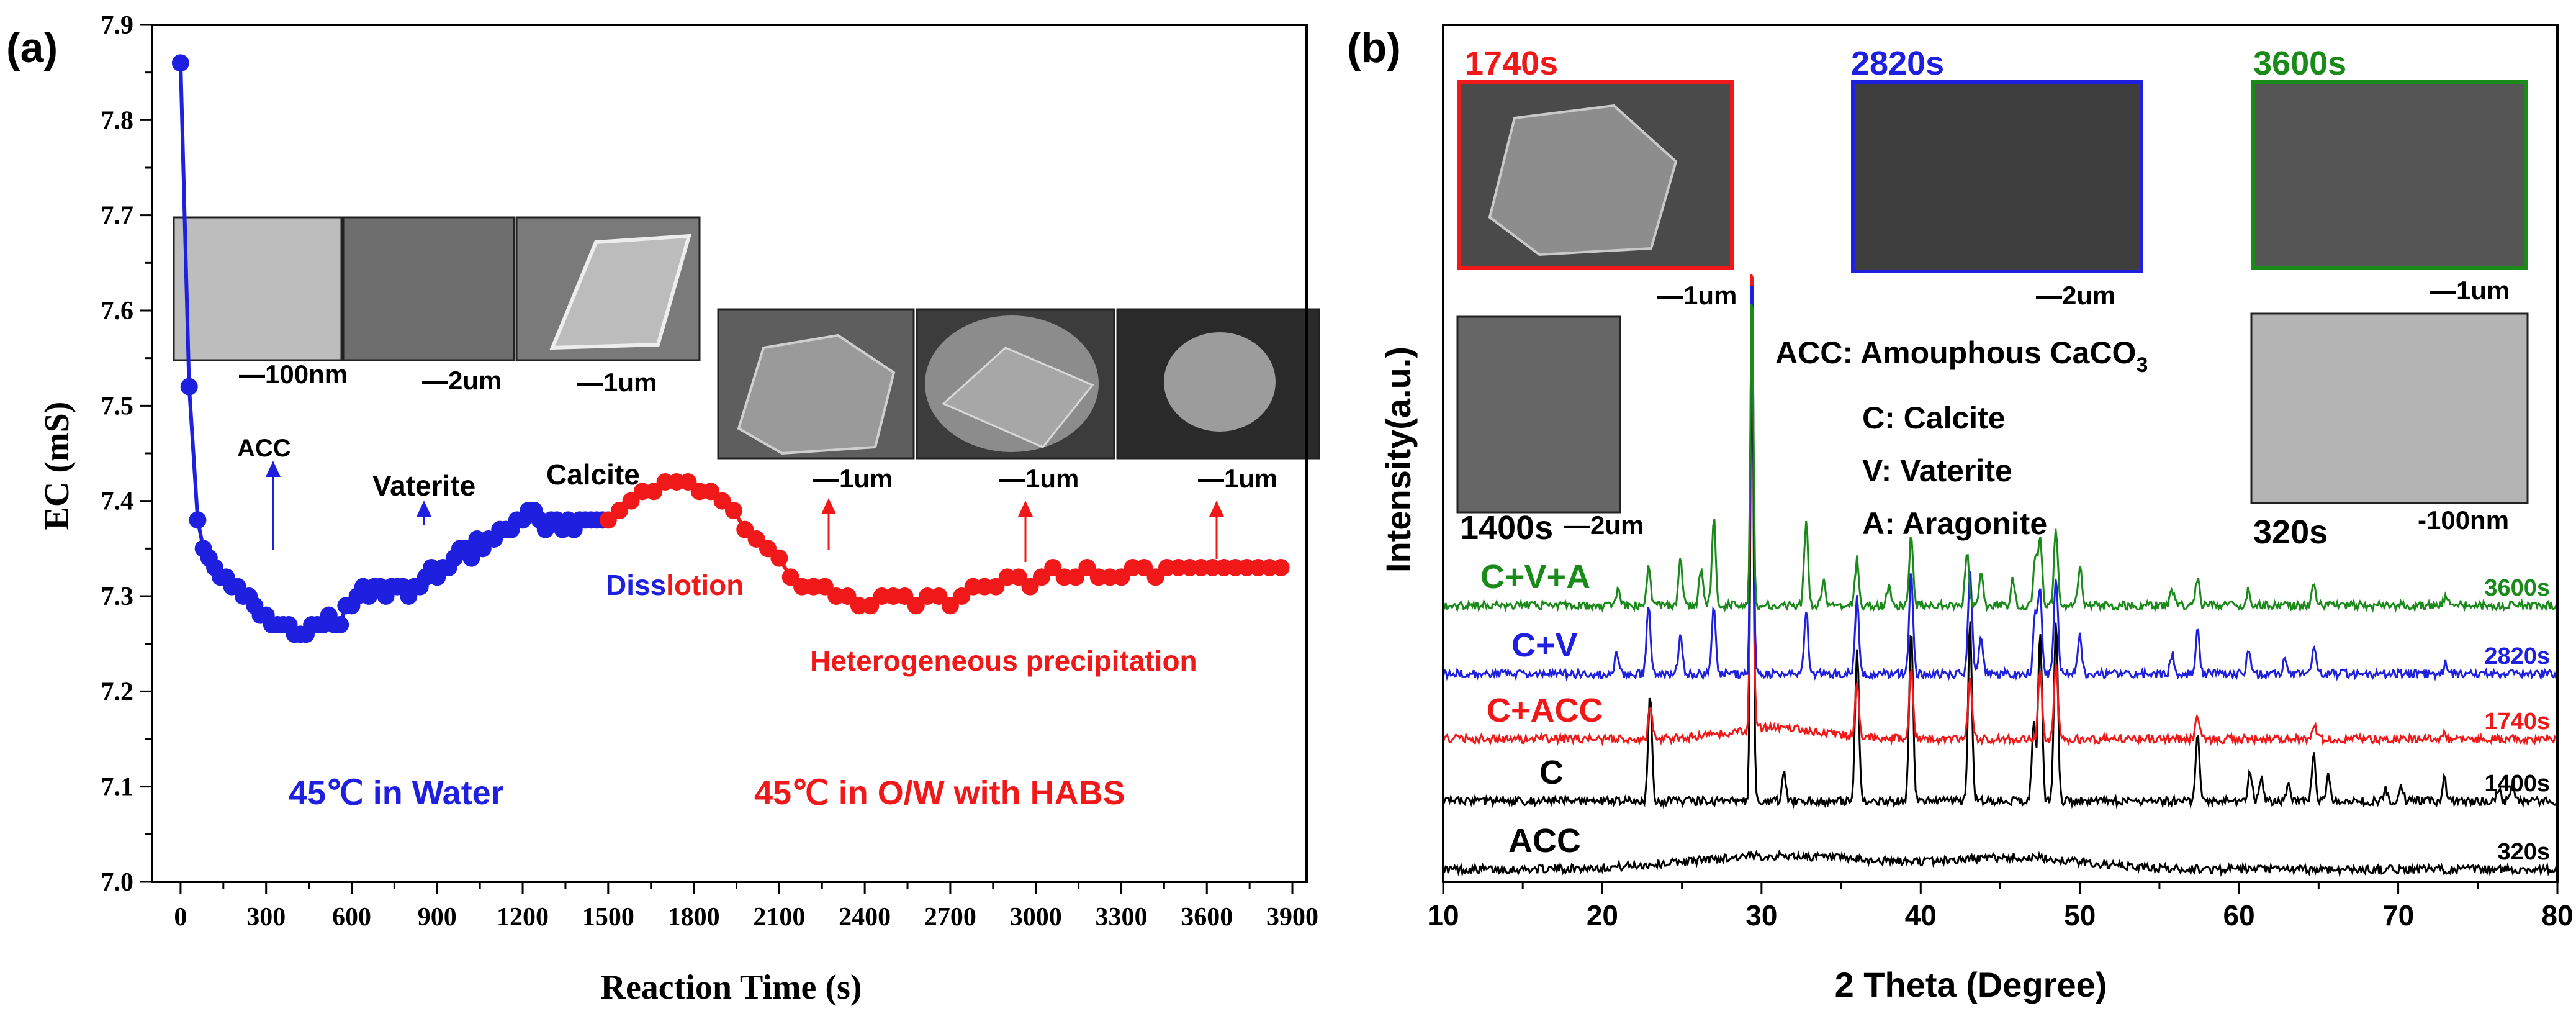 The width and height of the screenshot is (2576, 1011). I want to click on legend-ow-habs: 45℃ in O/W with HABS, so click(939, 793).